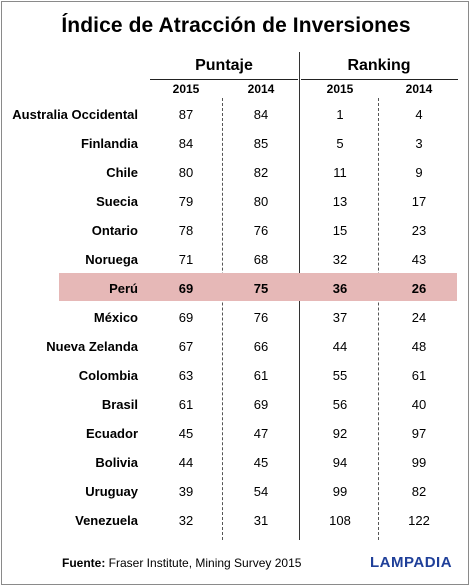  What do you see at coordinates (419, 288) in the screenshot?
I see `cell-r2014: 26` at bounding box center [419, 288].